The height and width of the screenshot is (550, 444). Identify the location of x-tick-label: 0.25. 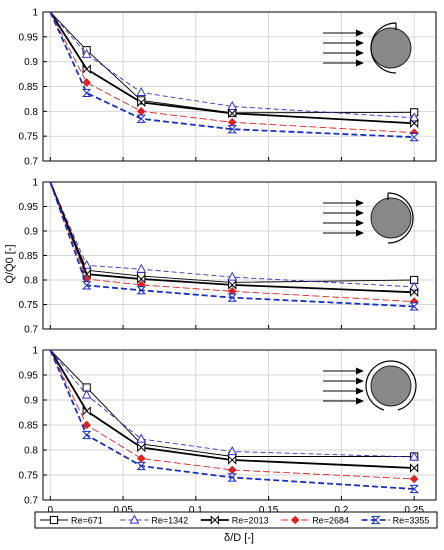
(414, 510).